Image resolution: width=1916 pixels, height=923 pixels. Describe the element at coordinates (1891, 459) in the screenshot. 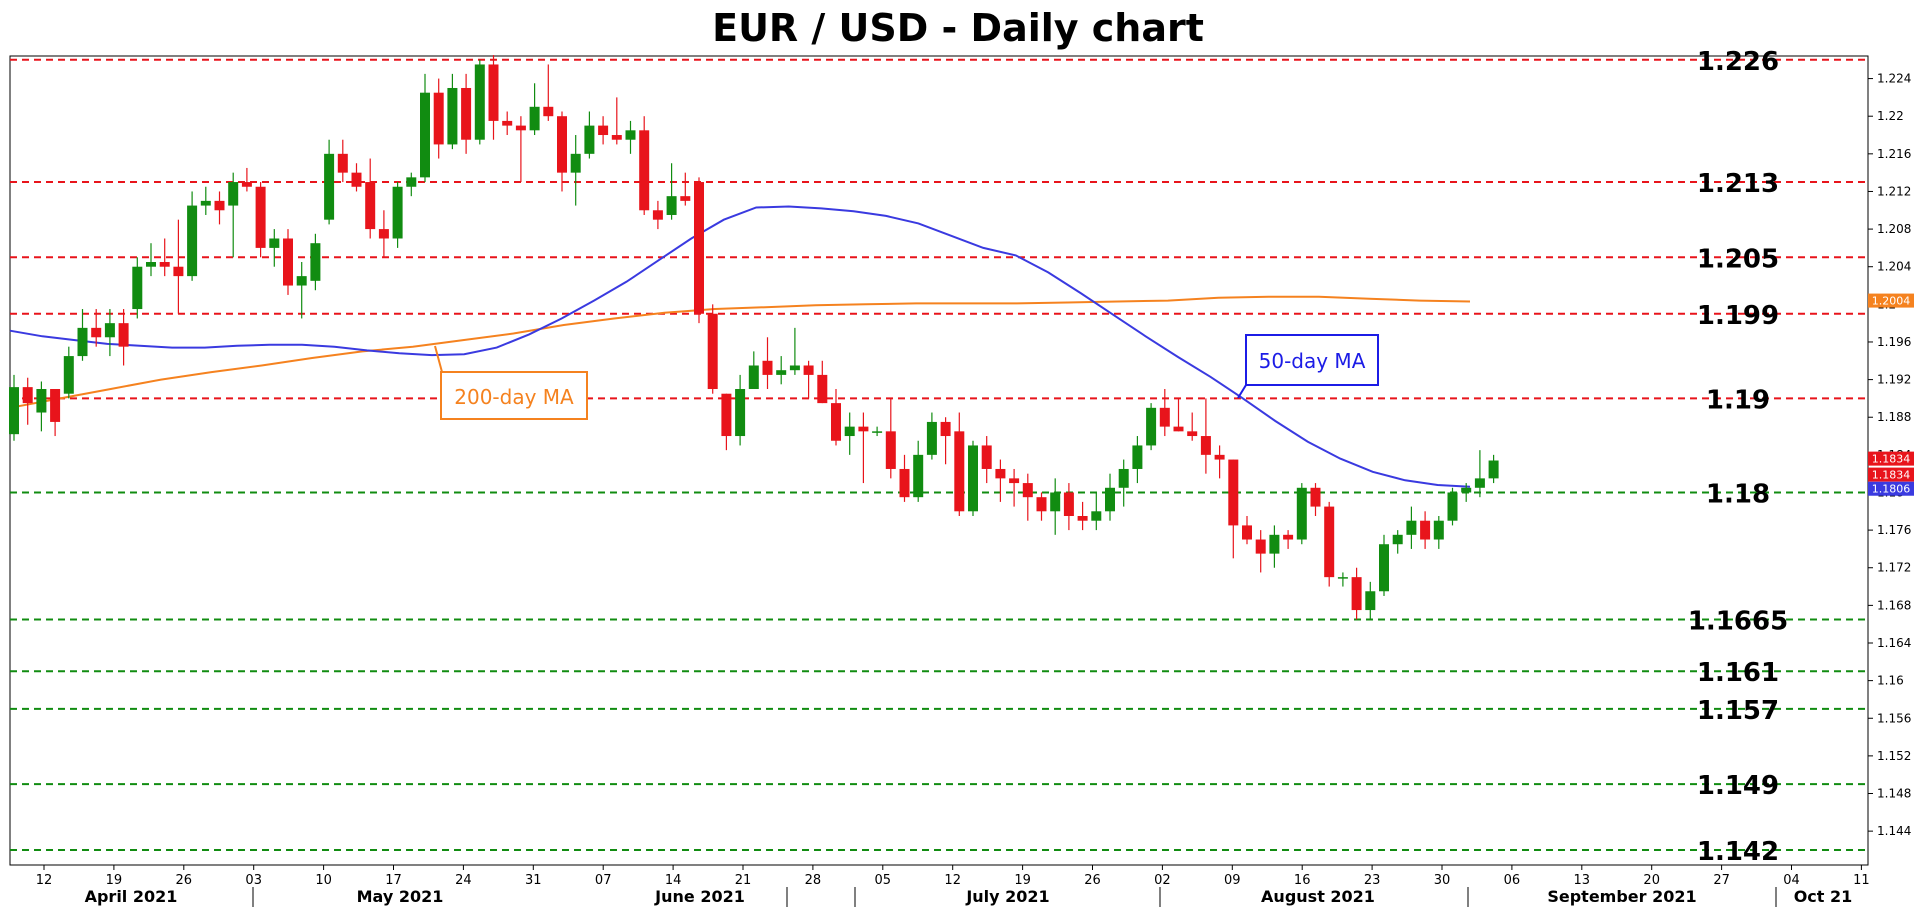

I see `price-tag-label-1: 1.1834` at that location.